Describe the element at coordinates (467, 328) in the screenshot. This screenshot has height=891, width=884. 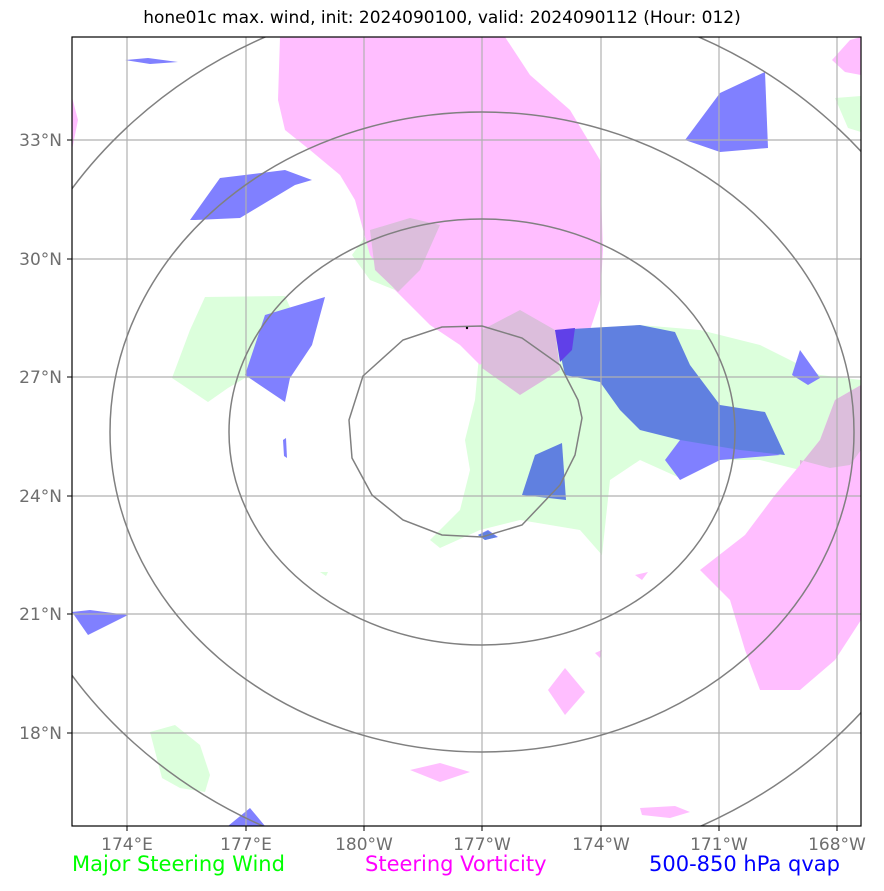
I see `center-dot-icon` at that location.